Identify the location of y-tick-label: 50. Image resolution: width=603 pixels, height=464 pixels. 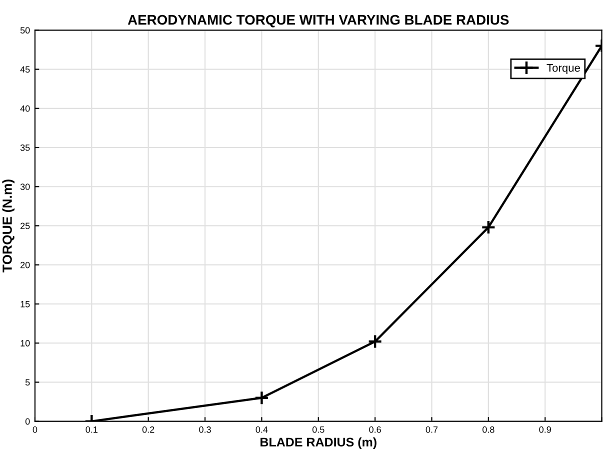
(25, 30).